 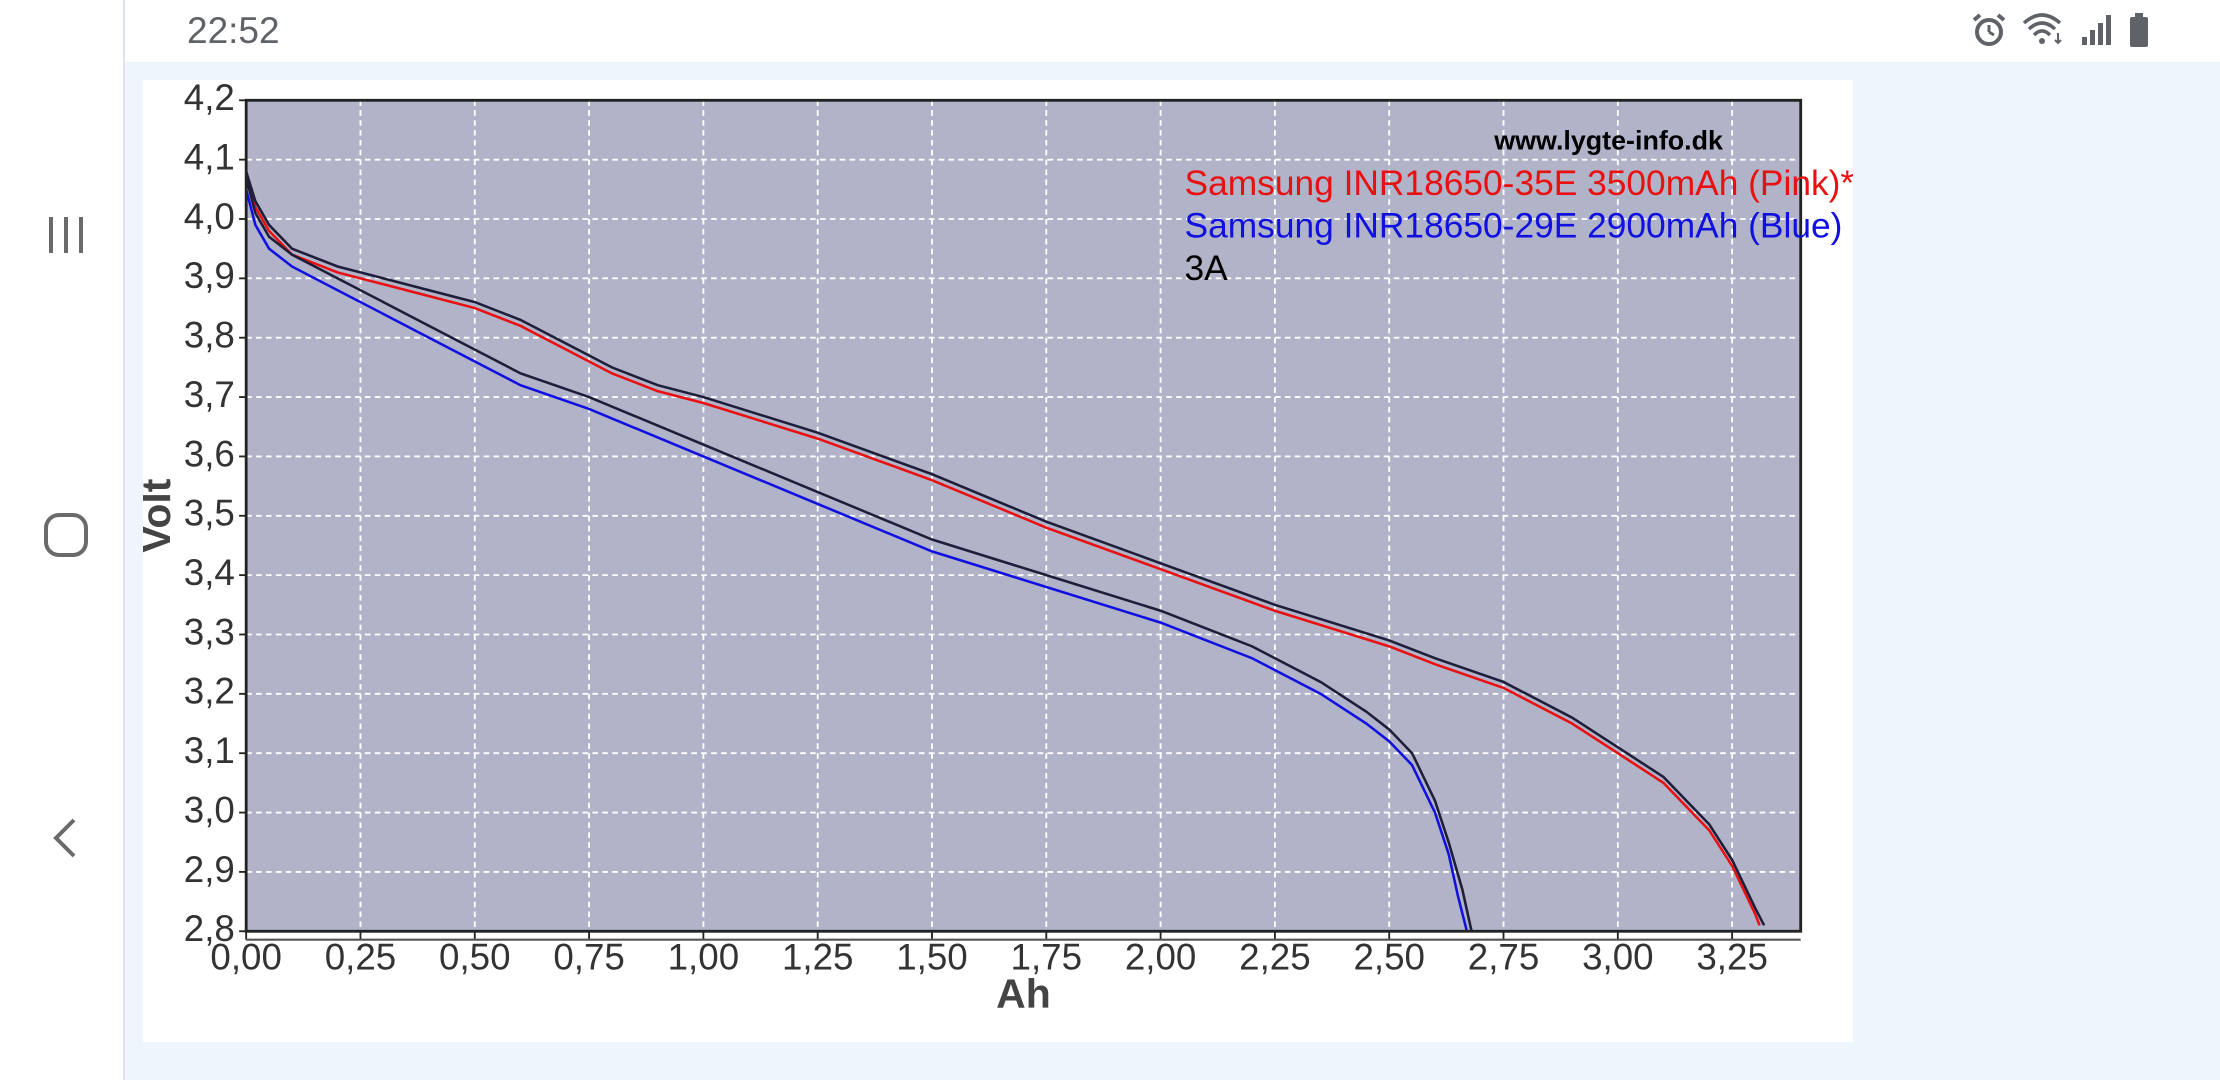 What do you see at coordinates (2096, 30) in the screenshot?
I see `signal-icon` at bounding box center [2096, 30].